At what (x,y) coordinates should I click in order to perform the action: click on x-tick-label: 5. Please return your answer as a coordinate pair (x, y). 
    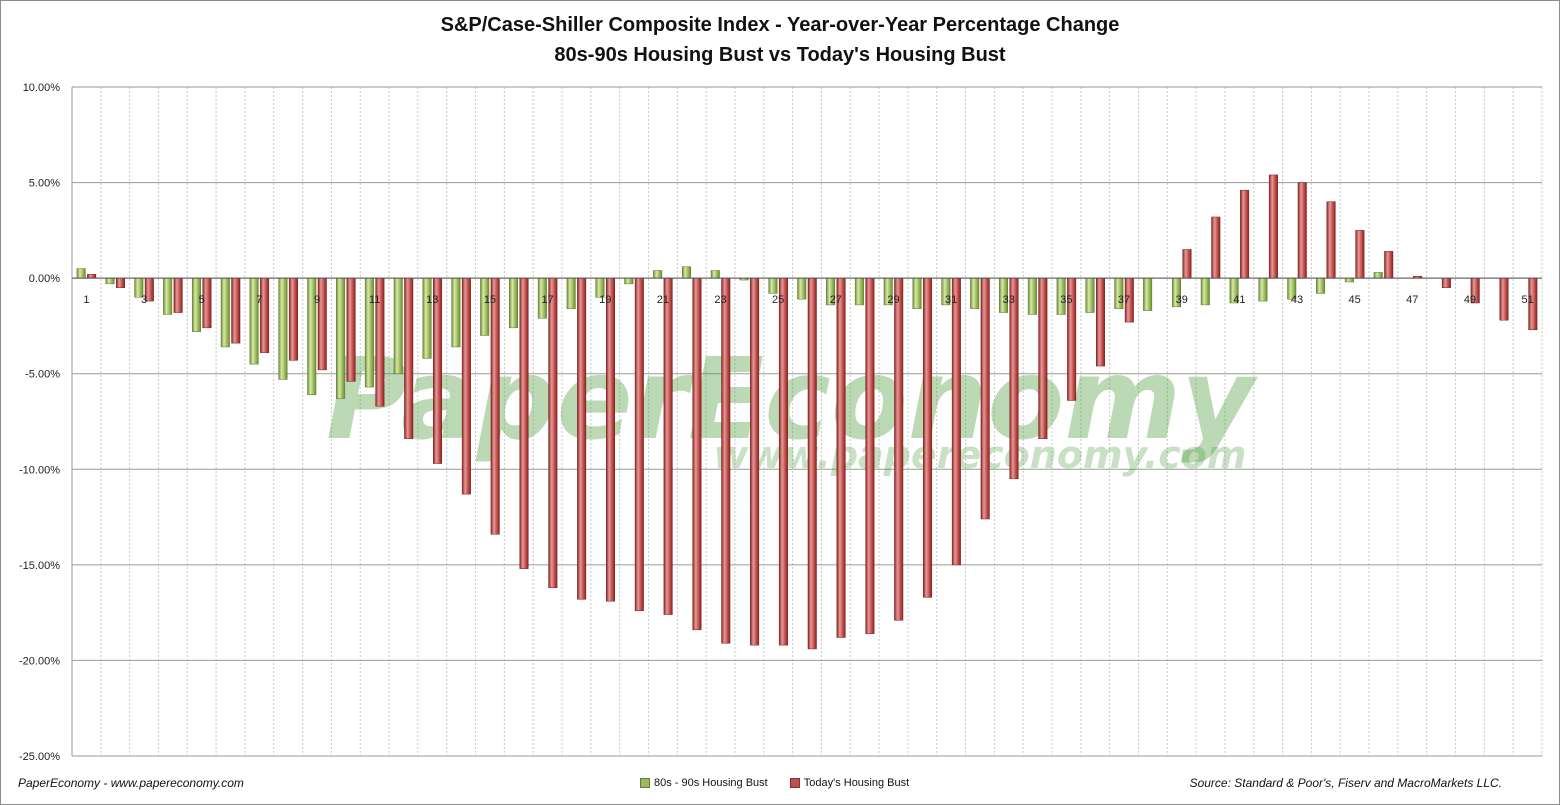
    Looking at the image, I should click on (202, 300).